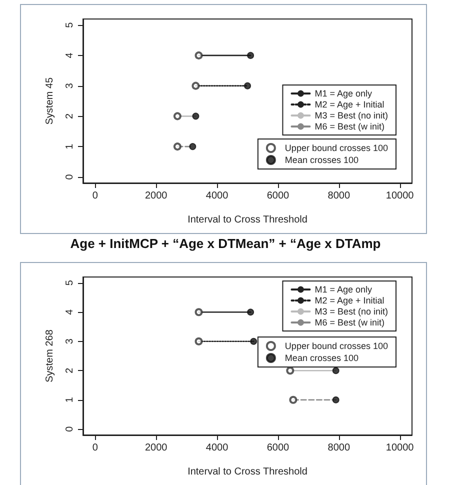 This screenshot has height=485, width=451. I want to click on text: Age + InitMCP + “Age x DTMean” + “Age x DTAmp, so click(225, 243).